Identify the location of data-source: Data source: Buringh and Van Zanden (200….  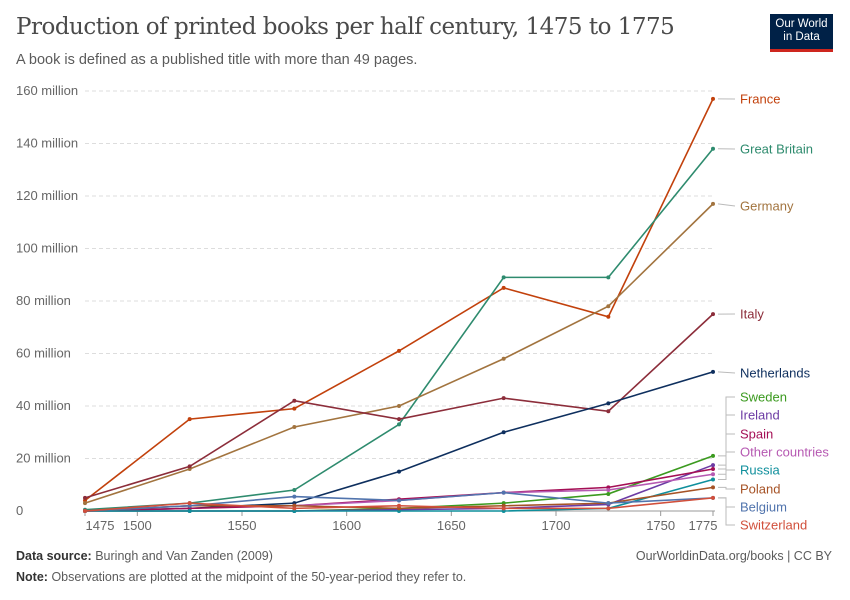
(144, 556).